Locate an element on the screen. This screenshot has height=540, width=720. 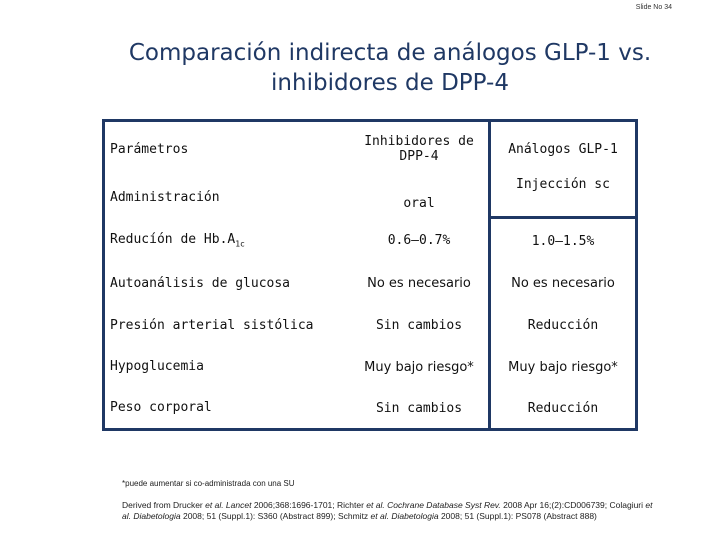
row-hba1c-param: Reducíón de Hb.A1c is located at coordinates (227, 240).